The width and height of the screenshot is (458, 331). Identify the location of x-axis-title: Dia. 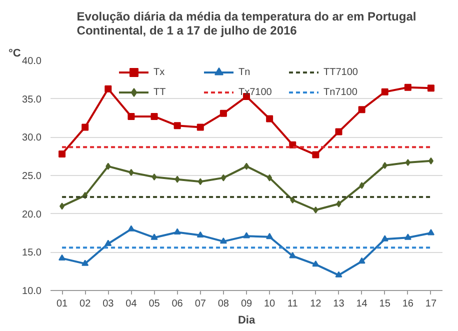
(247, 320).